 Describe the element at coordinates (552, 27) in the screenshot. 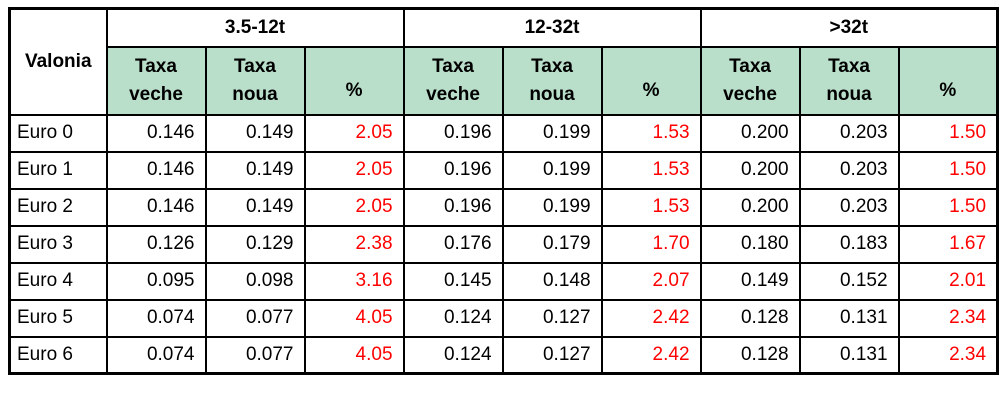

I see `weight-class-header-12-32t: 12-32t` at that location.